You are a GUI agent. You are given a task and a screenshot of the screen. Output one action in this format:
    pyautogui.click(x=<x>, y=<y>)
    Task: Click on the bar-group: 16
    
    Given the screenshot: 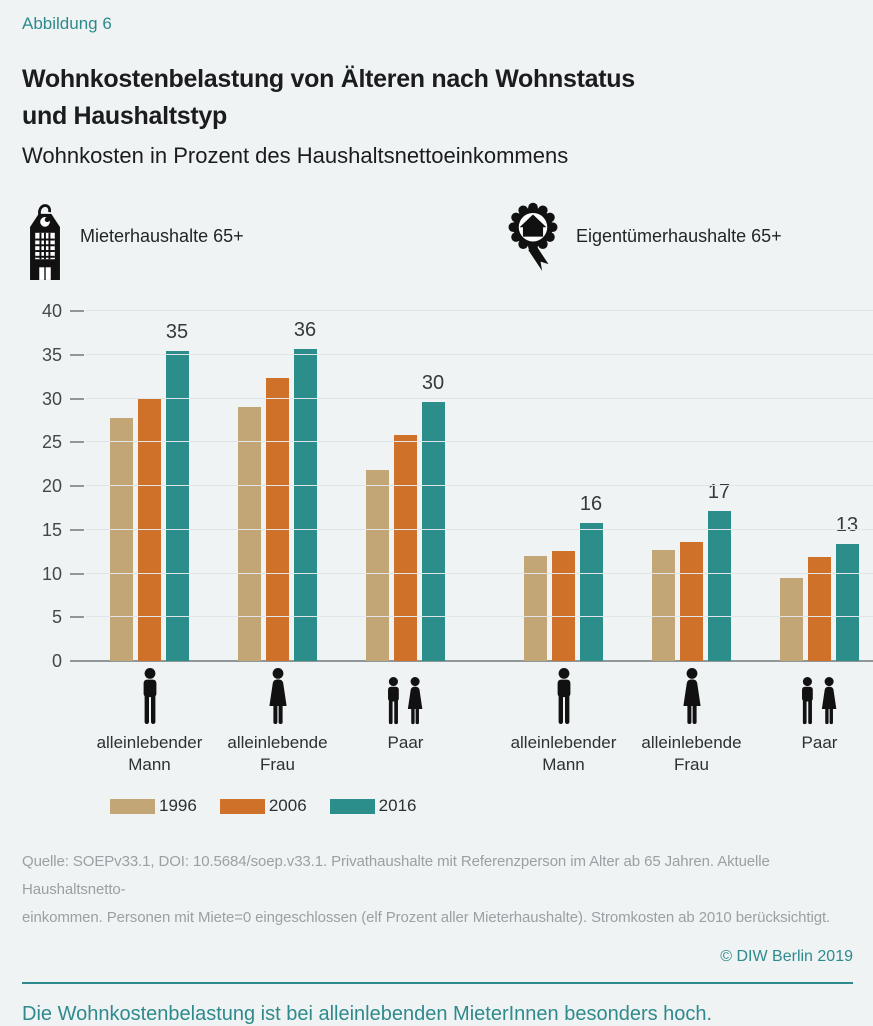 What is the action you would take?
    pyautogui.click(x=563, y=592)
    